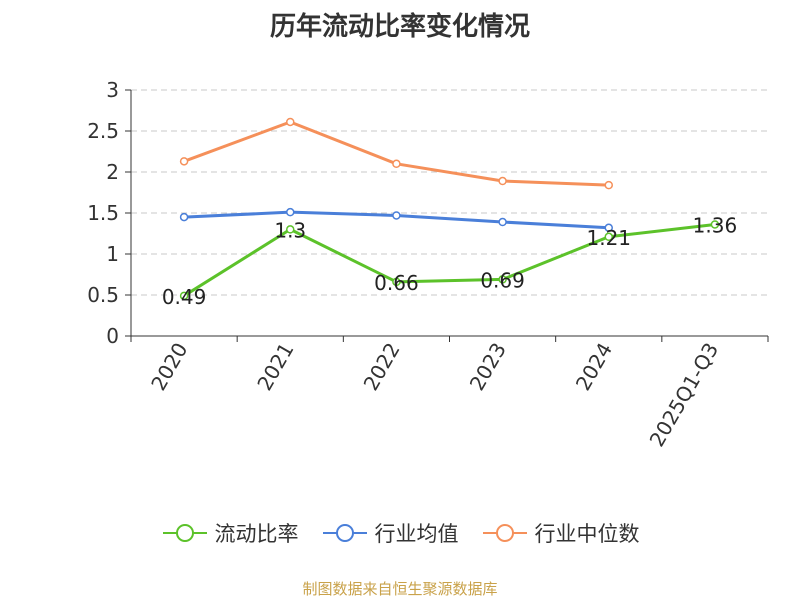  I want to click on chart-title: 历年流动比率变化情况, so click(399, 27).